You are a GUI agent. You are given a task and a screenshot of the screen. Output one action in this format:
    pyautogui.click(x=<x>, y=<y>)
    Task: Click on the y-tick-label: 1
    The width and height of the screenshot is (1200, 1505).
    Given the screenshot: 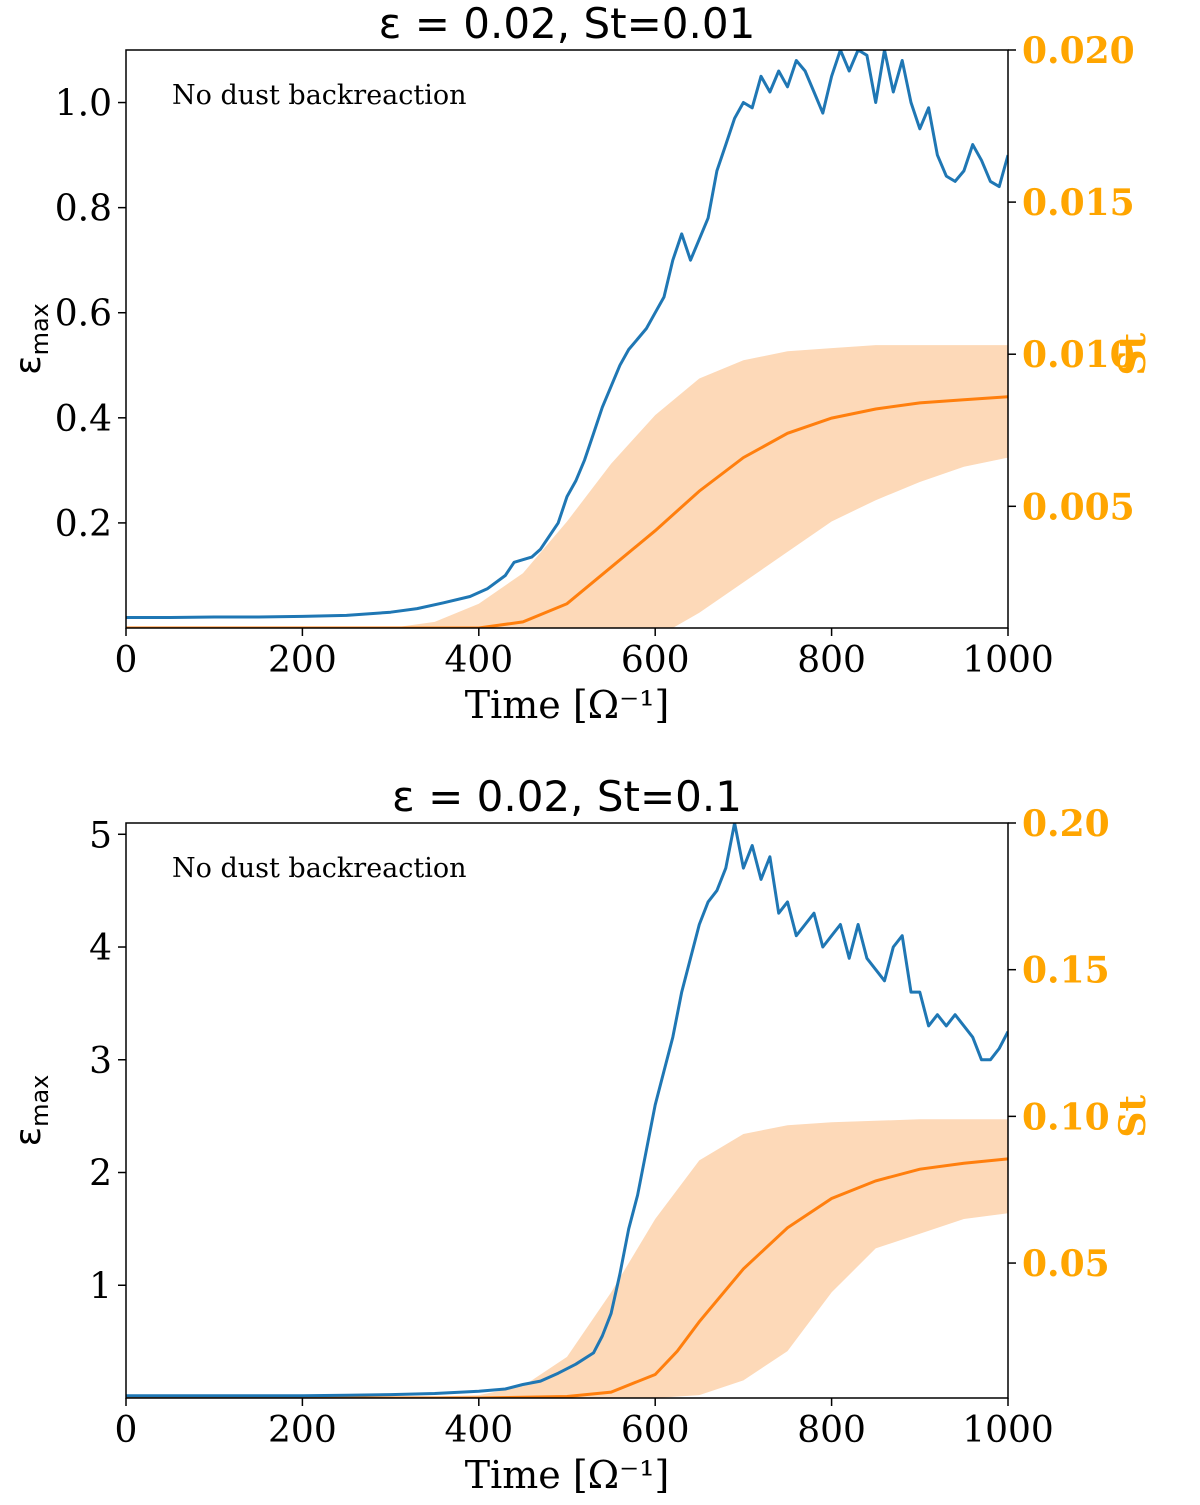 What is the action you would take?
    pyautogui.click(x=100, y=1286)
    